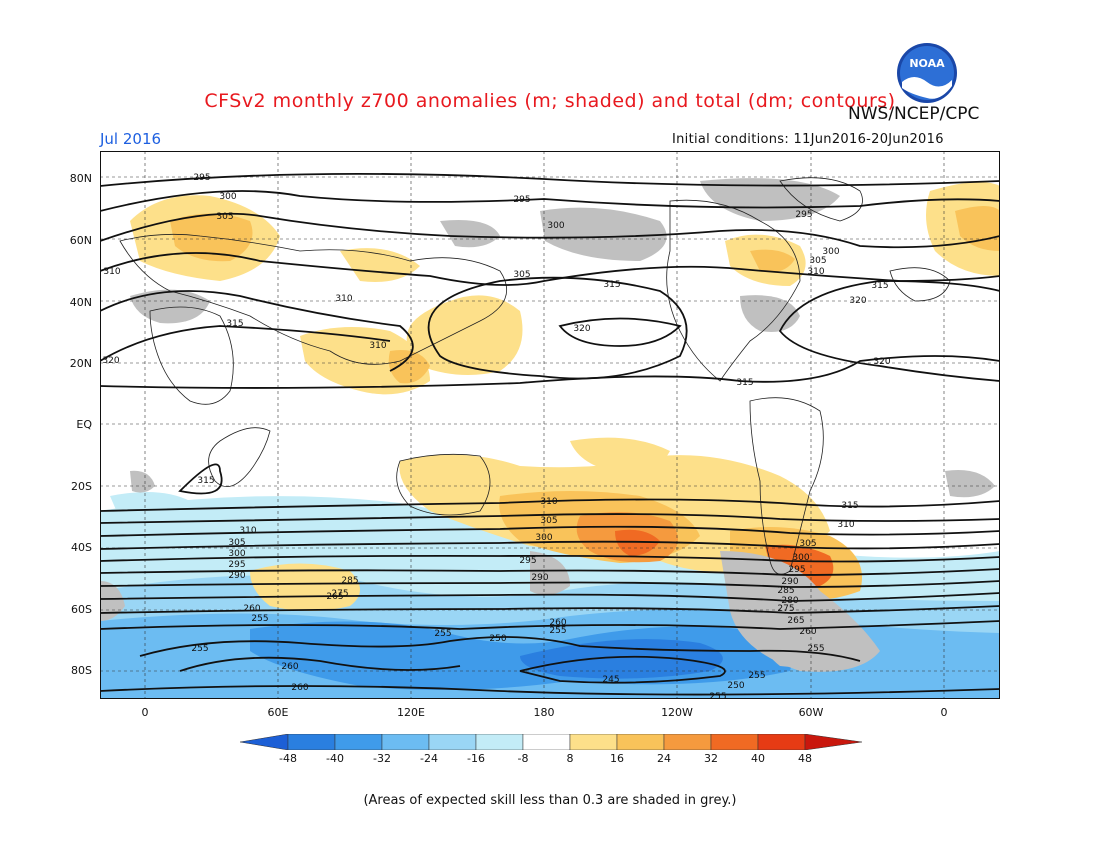 The image size is (1100, 850). What do you see at coordinates (81, 486) in the screenshot?
I see `lat-label: 20S` at bounding box center [81, 486].